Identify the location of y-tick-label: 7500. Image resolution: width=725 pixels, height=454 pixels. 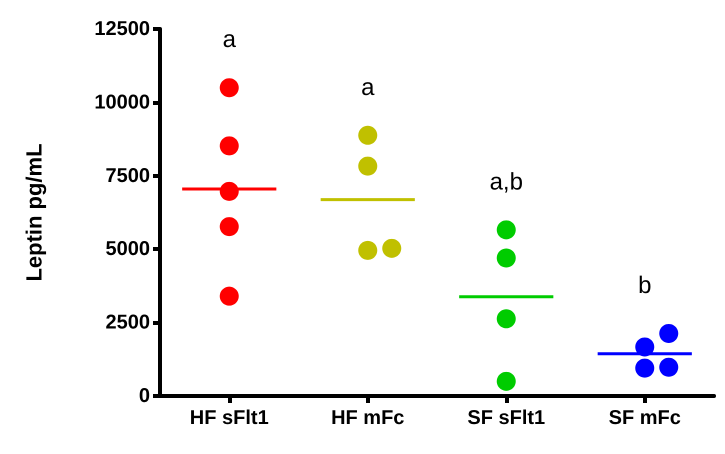
(128, 175).